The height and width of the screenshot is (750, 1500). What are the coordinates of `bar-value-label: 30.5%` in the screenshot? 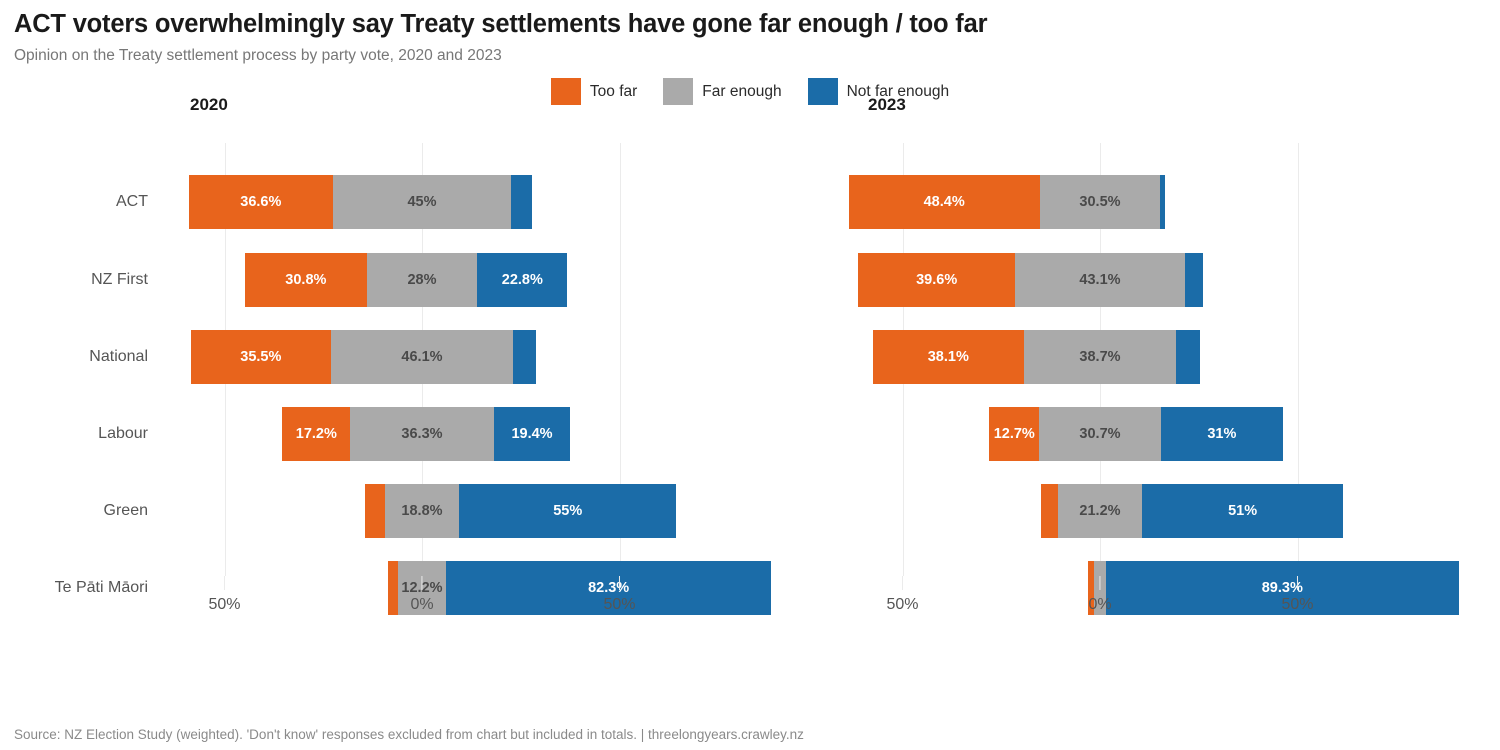 It's located at (1100, 202).